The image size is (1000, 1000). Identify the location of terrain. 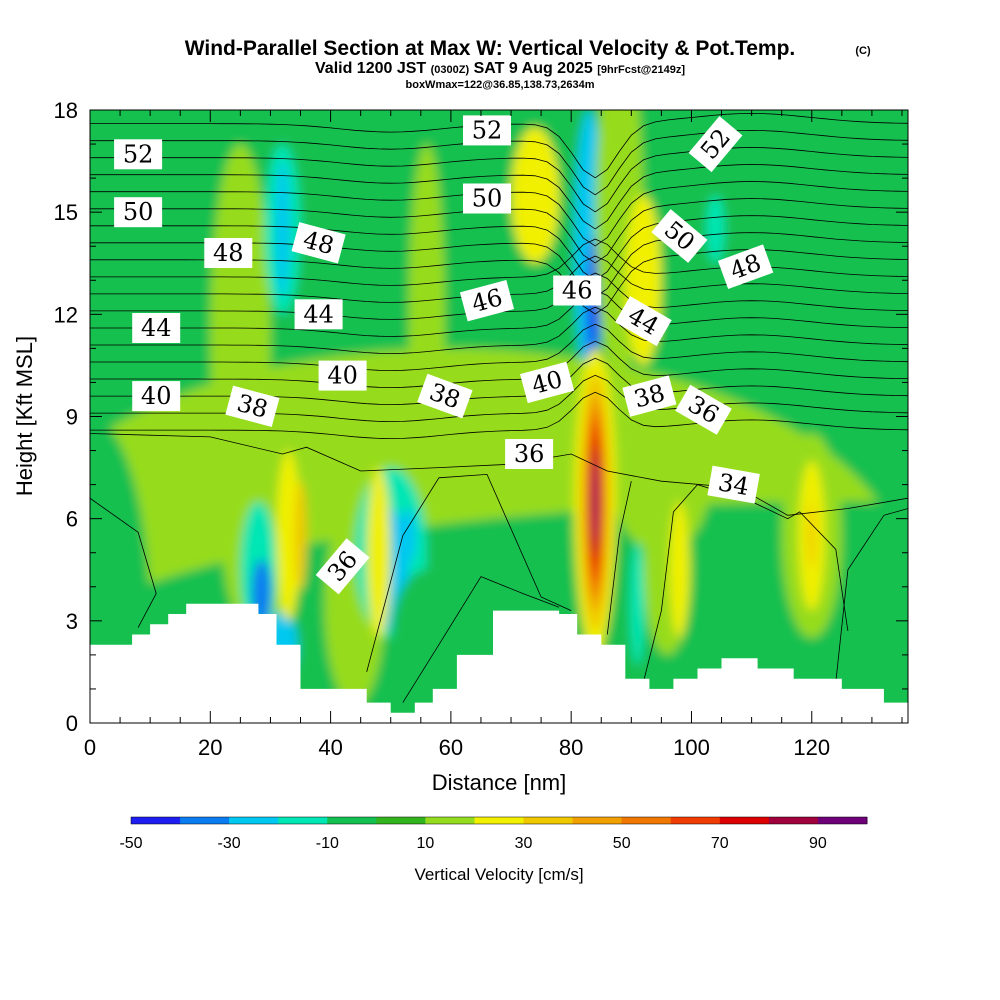
(499, 663).